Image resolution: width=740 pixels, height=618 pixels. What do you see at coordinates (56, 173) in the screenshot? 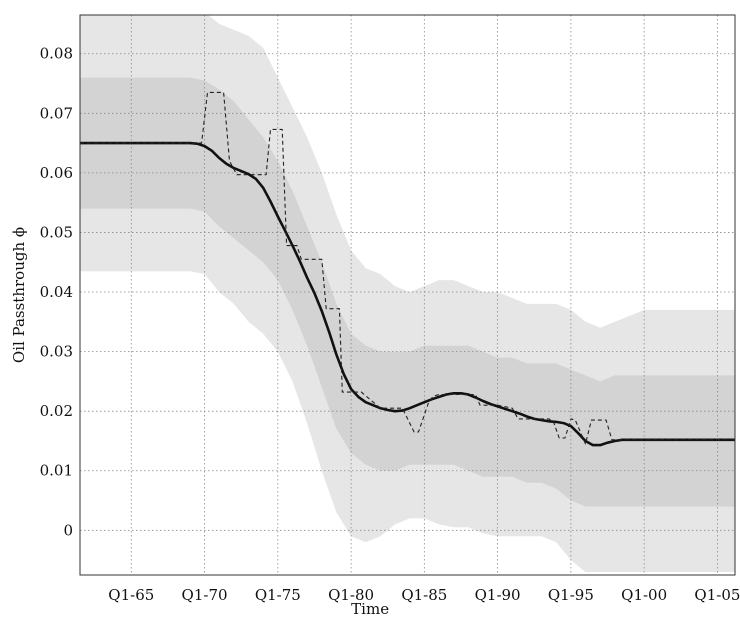
I see `y-tick-label: 0.06` at bounding box center [56, 173].